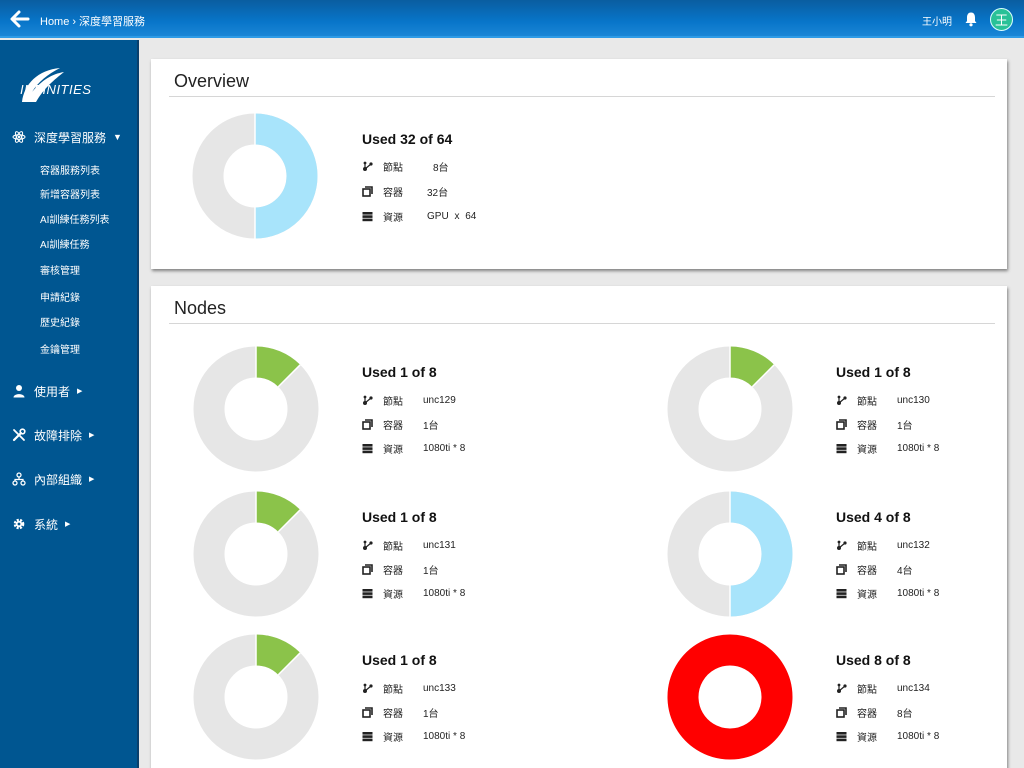 Image resolution: width=1024 pixels, height=768 pixels. What do you see at coordinates (60, 298) in the screenshot?
I see `sidebar-item-requests: 申請紀錄` at bounding box center [60, 298].